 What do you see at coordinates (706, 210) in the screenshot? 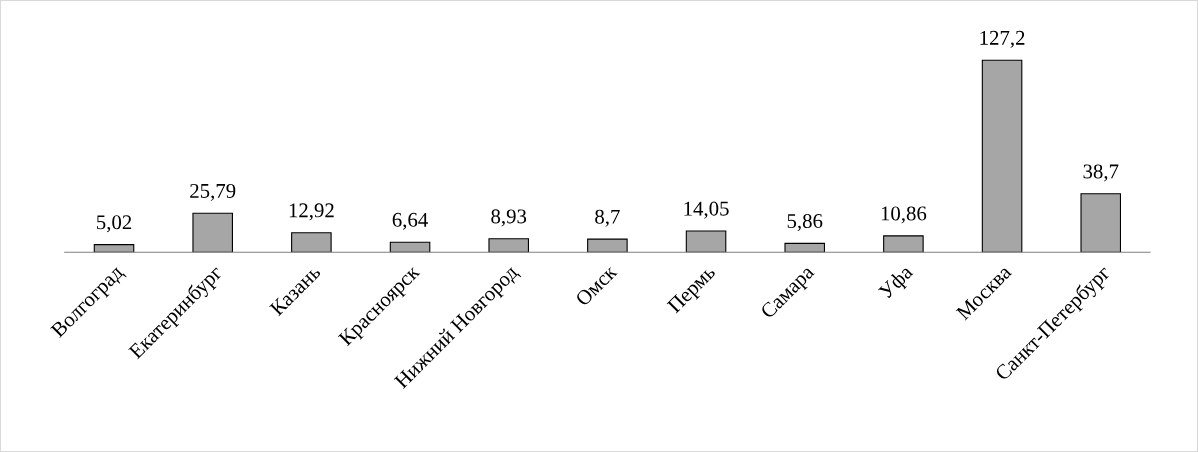
I see `data-label: 14,05` at bounding box center [706, 210].